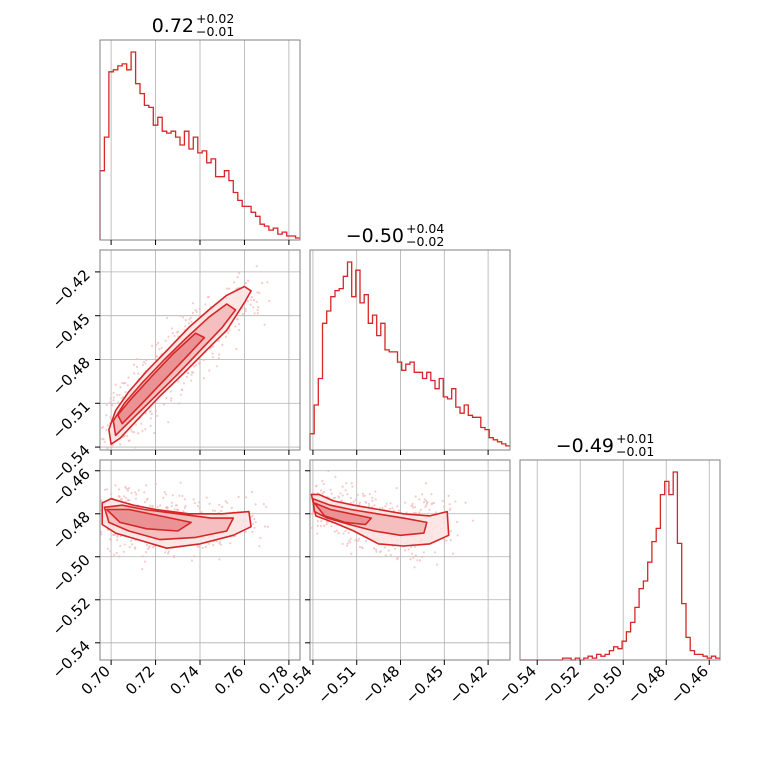  What do you see at coordinates (425, 228) in the screenshot?
I see `param-err-plus-2: +0.04` at bounding box center [425, 228].